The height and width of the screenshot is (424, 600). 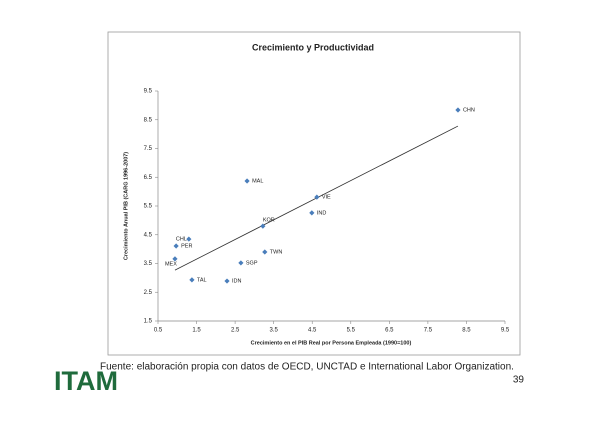 I want to click on y-tick-label: 1.5, so click(x=148, y=322).